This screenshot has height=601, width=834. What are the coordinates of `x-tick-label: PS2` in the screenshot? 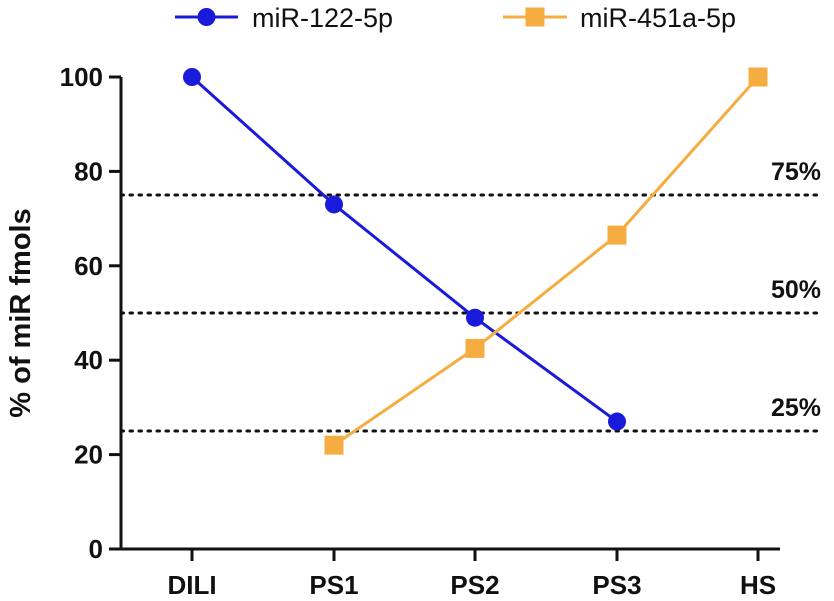 It's located at (474, 585).